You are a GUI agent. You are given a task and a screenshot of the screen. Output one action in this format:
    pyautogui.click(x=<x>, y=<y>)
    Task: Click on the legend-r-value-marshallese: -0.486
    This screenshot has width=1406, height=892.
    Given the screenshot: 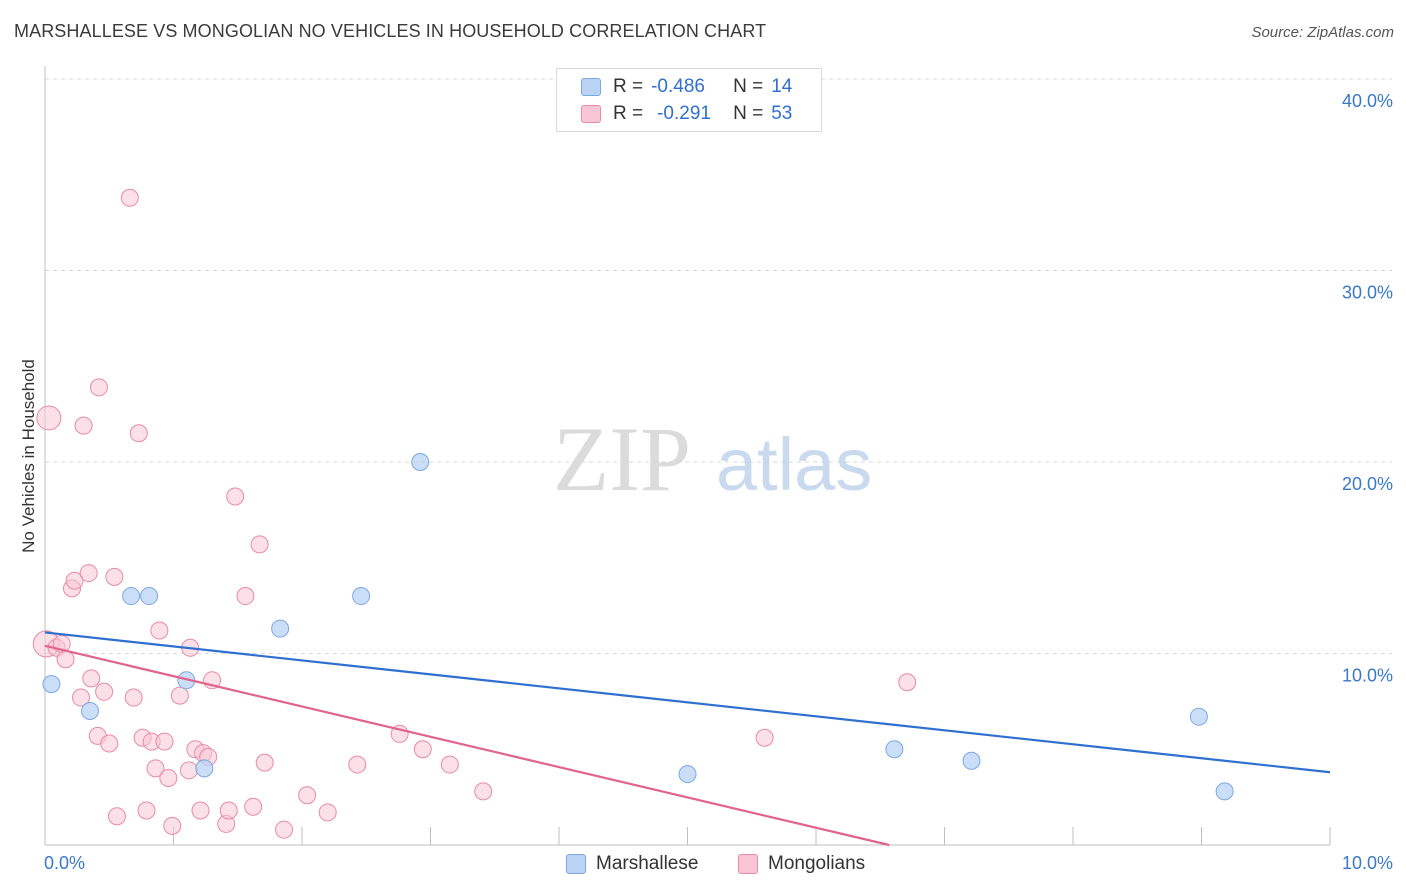 What is the action you would take?
    pyautogui.click(x=678, y=86)
    